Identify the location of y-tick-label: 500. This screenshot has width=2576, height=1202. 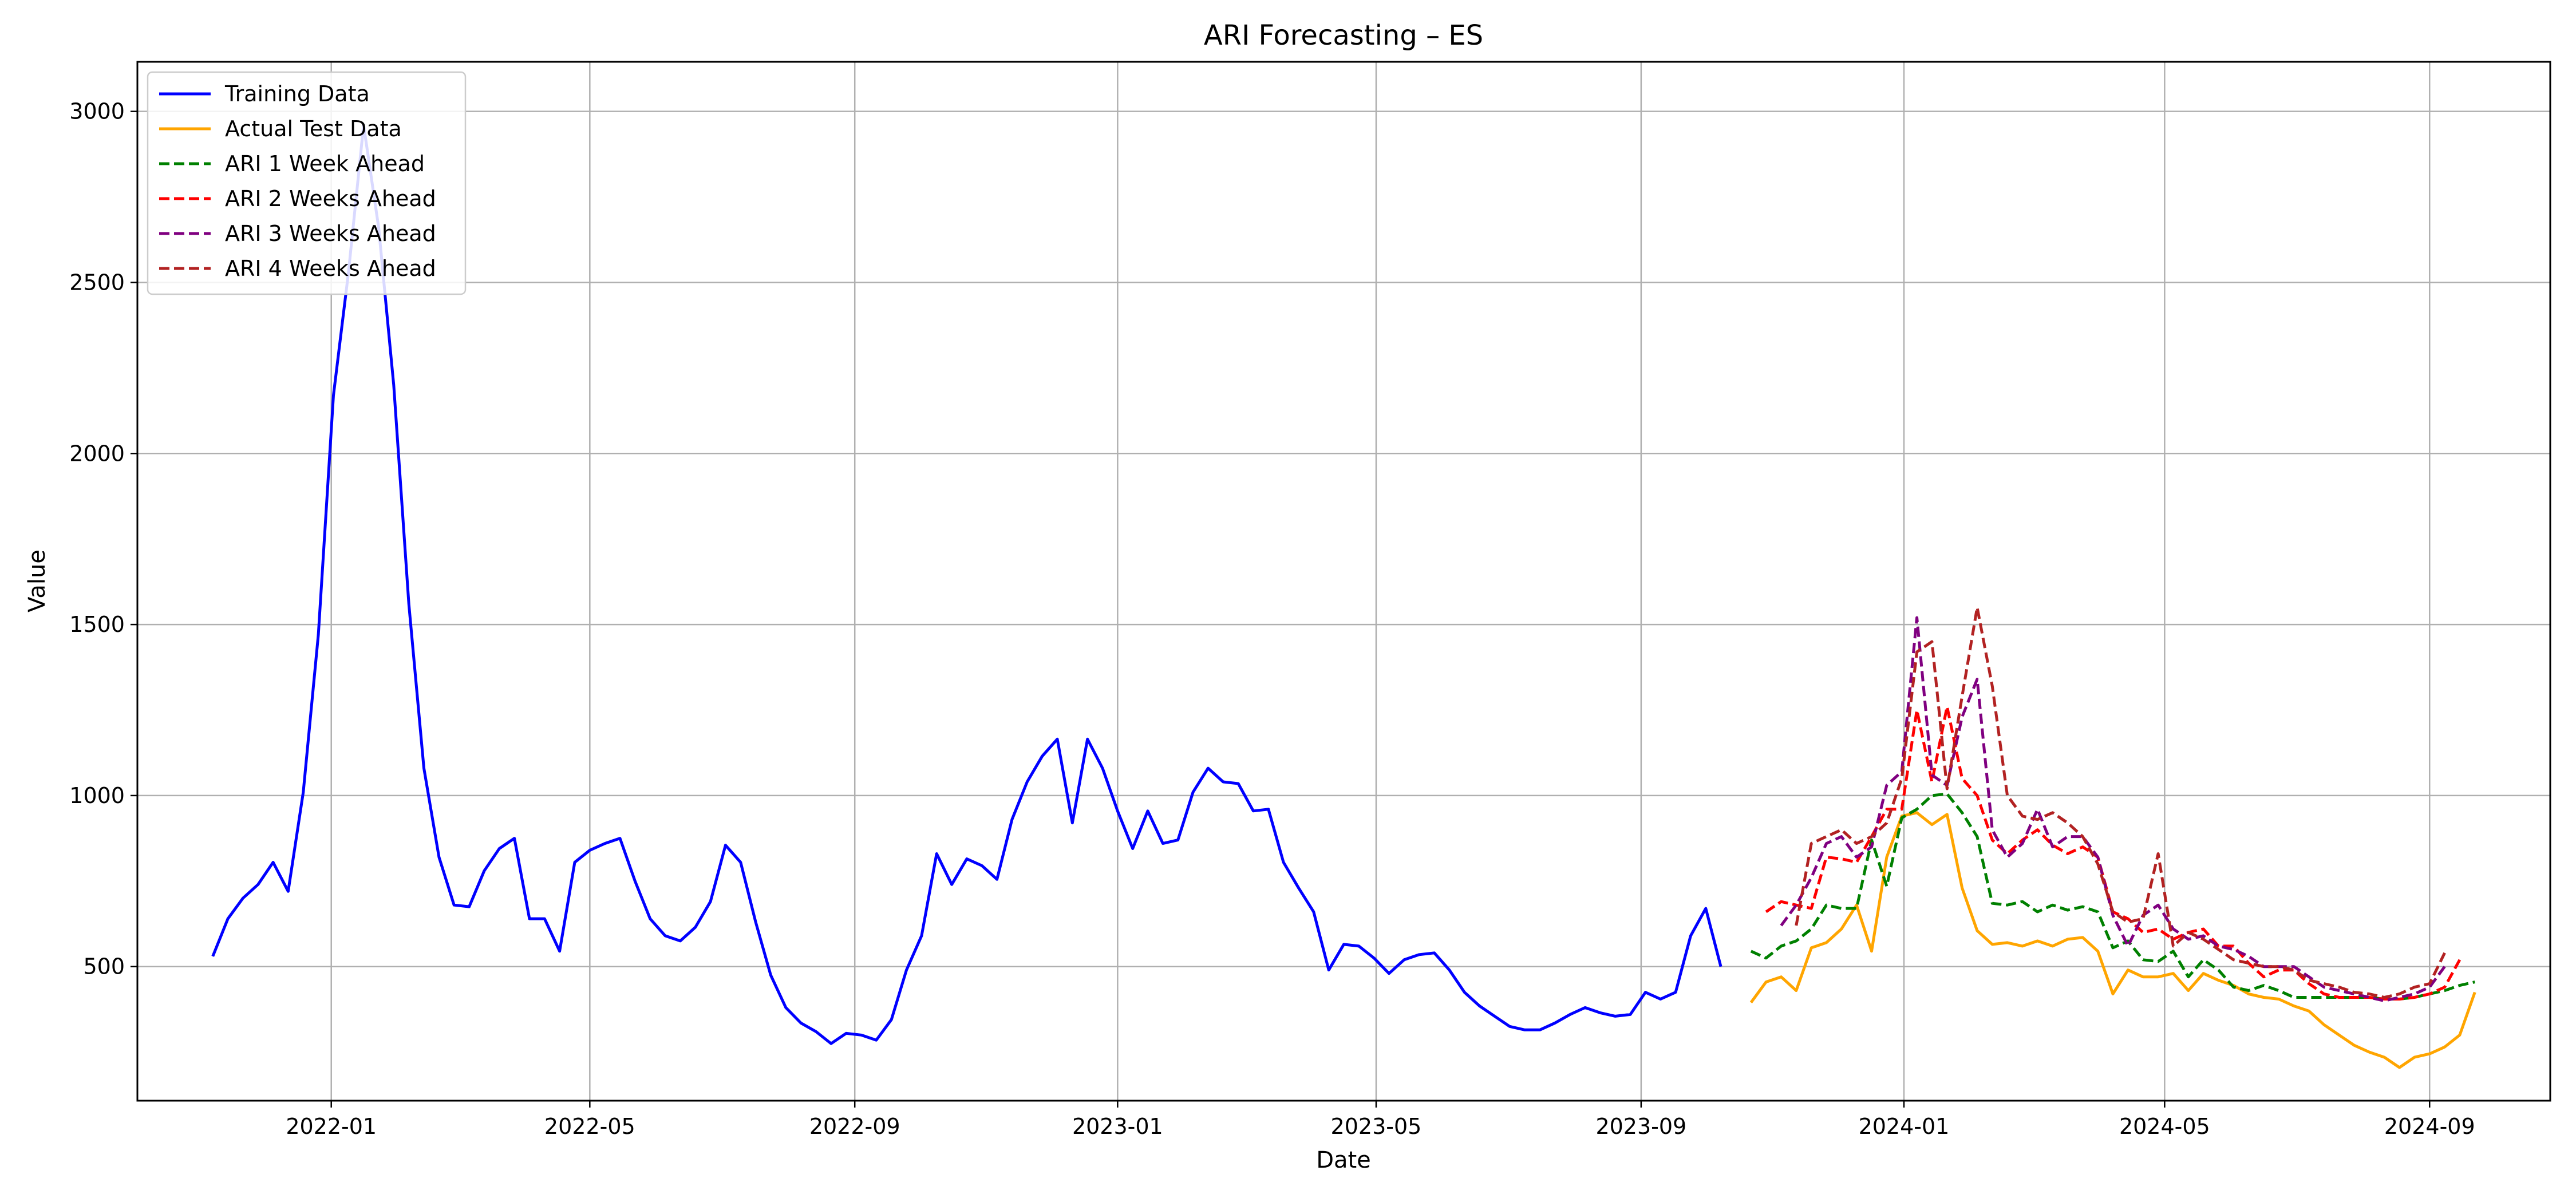
(104, 966).